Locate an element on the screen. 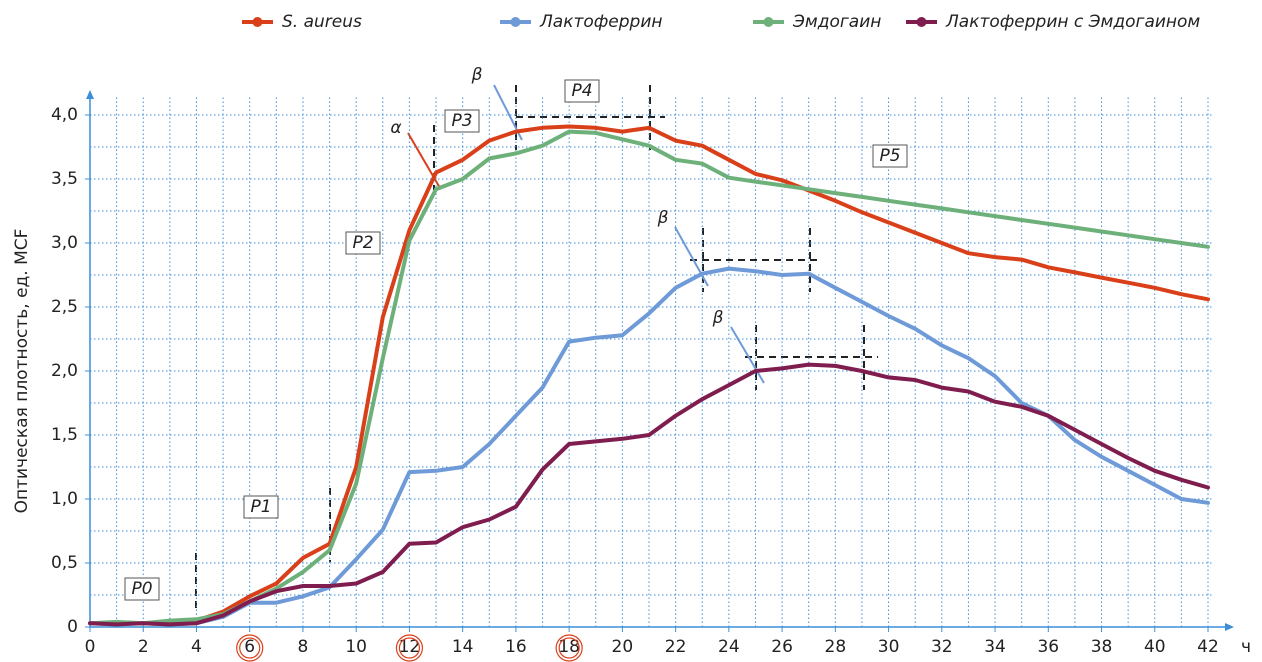  x-tick-label: 42 is located at coordinates (1208, 647).